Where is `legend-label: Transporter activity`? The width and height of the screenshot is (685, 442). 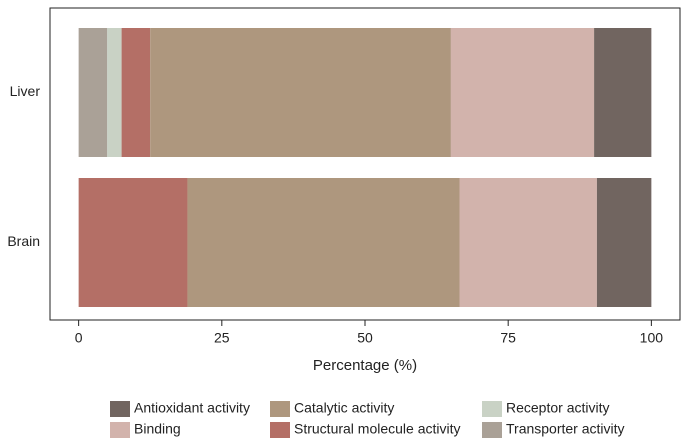 legend-label: Transporter activity is located at coordinates (565, 429).